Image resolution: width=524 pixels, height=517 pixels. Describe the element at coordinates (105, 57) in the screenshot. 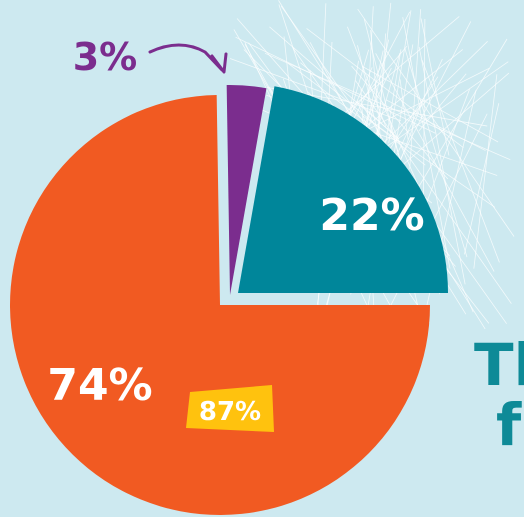

I see `slice-label: 3%` at that location.